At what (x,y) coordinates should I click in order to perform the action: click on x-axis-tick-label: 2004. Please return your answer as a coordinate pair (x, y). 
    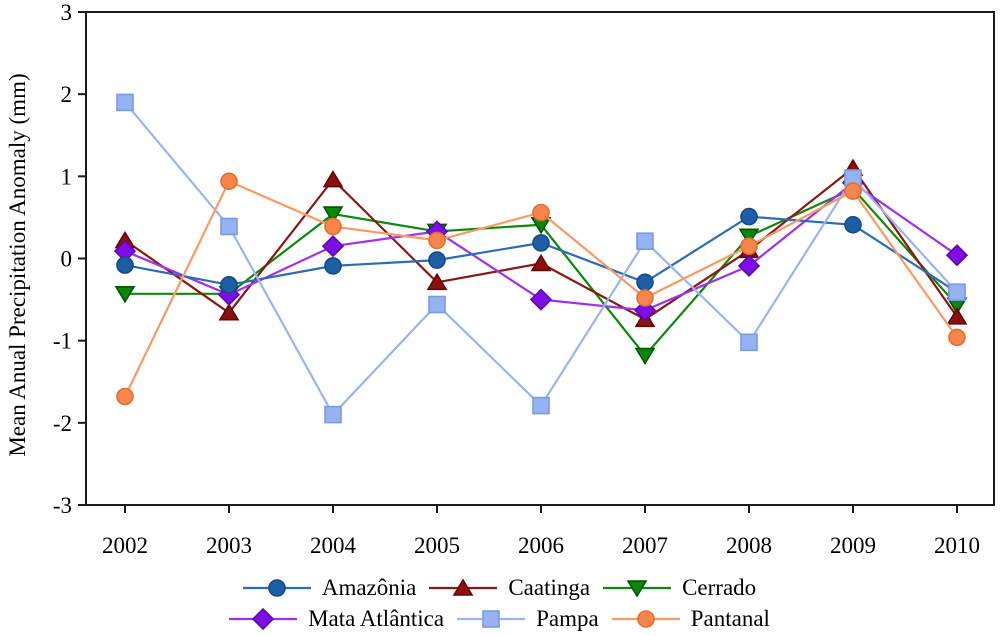
    Looking at the image, I should click on (333, 545).